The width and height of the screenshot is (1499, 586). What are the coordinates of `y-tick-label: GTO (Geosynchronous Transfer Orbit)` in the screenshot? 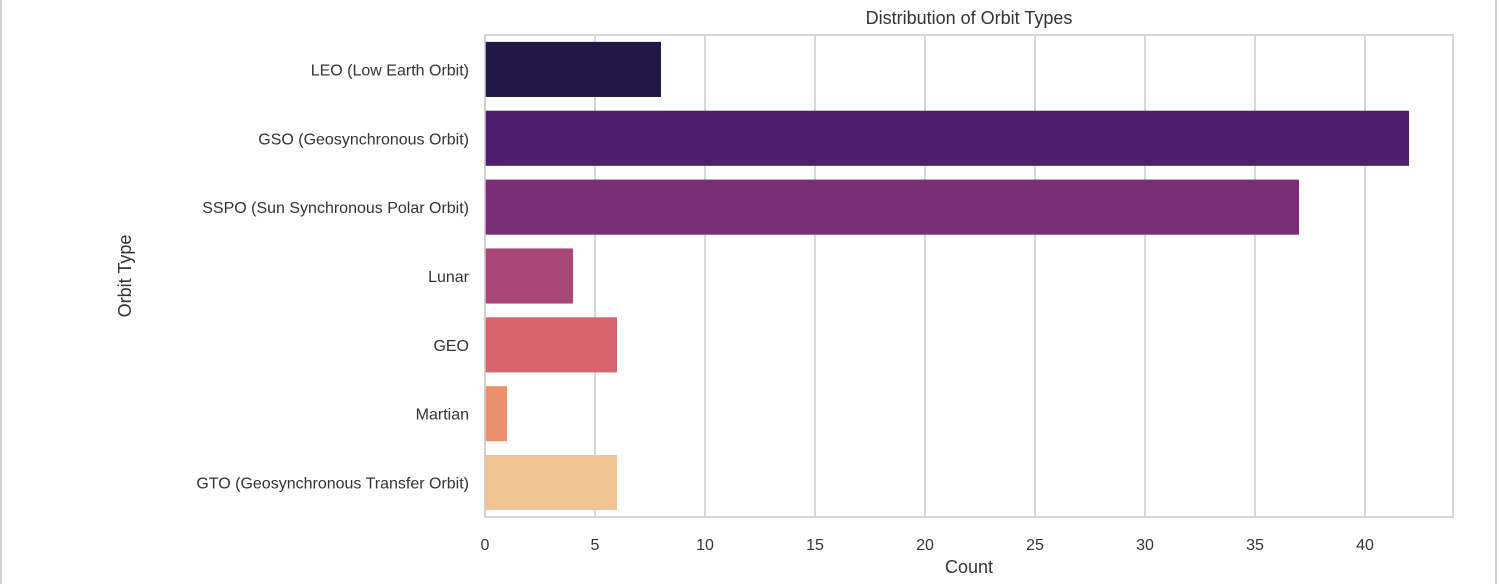 It's located at (332, 484).